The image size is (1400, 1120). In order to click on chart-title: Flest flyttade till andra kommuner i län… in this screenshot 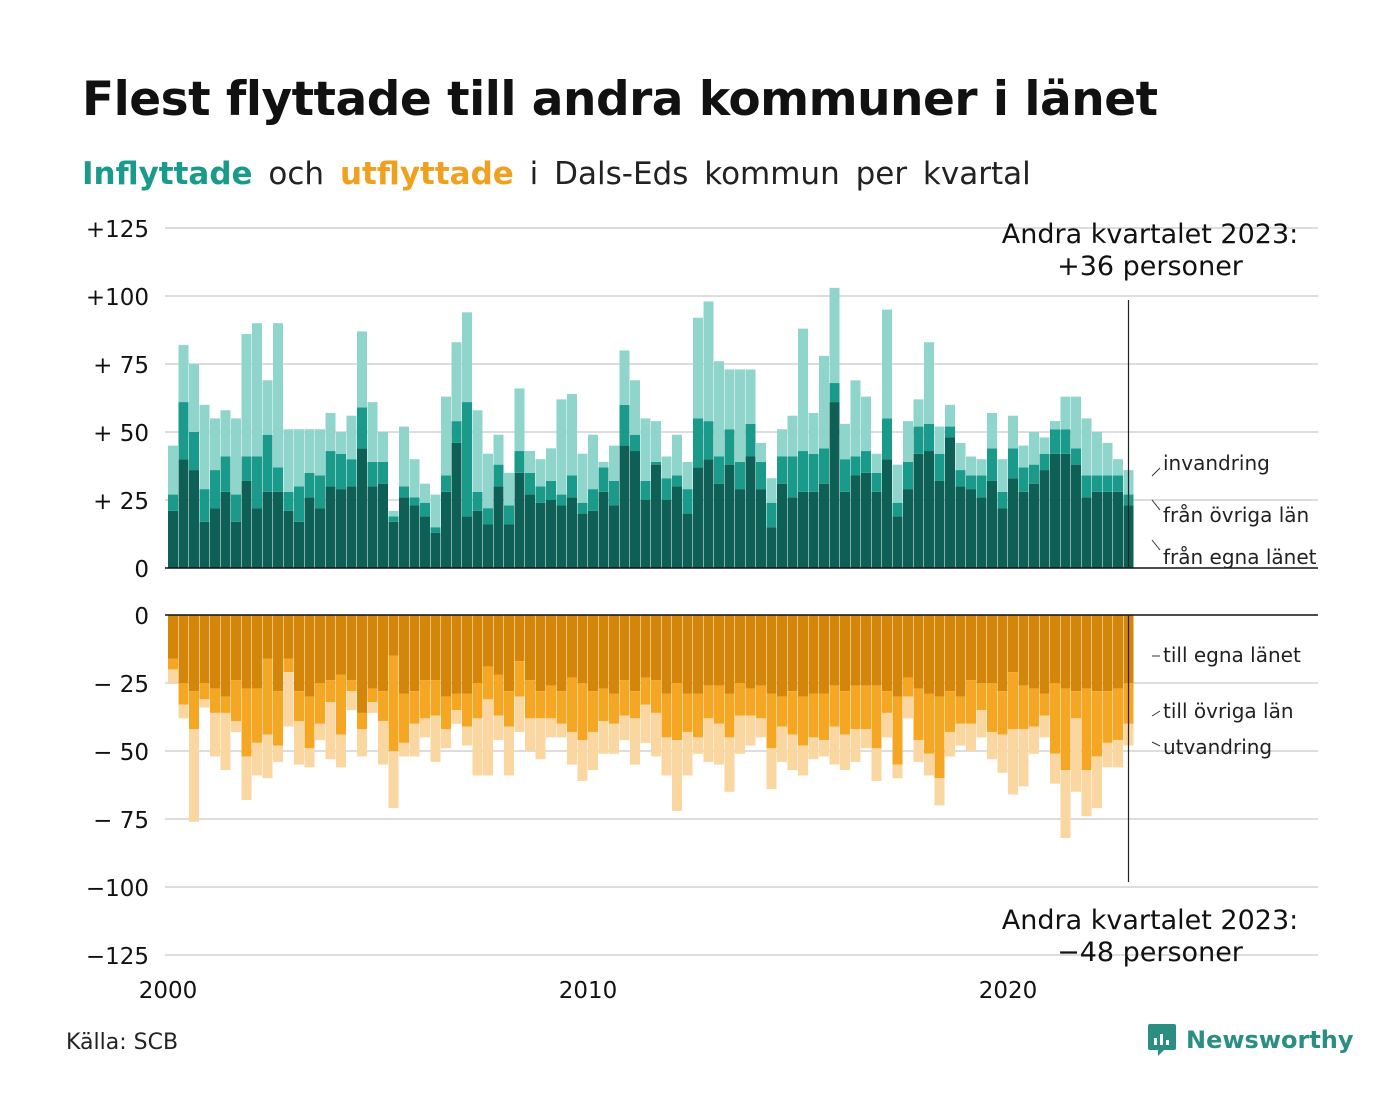, I will do `click(620, 99)`.